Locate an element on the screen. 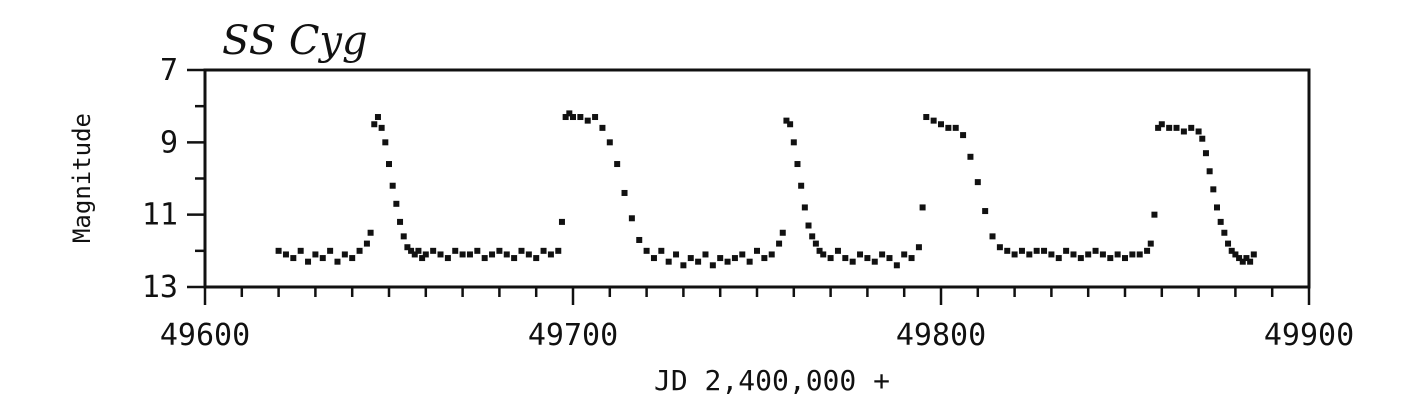 The width and height of the screenshot is (1424, 420). chart-title: SS Cyg is located at coordinates (295, 41).